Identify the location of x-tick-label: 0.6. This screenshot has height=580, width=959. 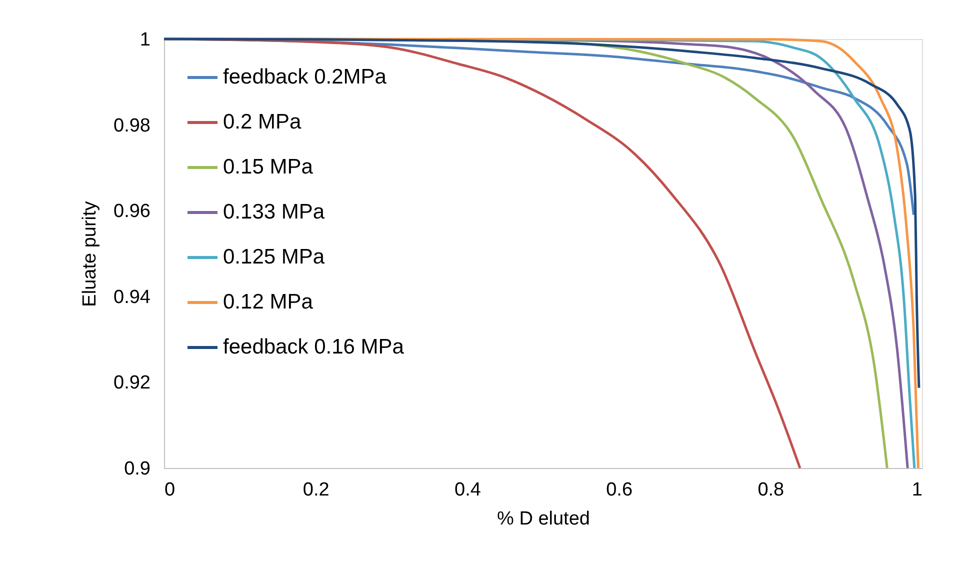
(619, 490).